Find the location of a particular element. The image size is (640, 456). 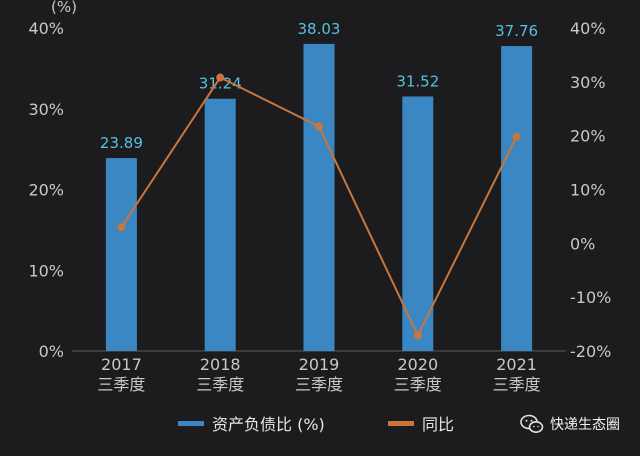

right-axis-tick-label: 0% is located at coordinates (582, 243).